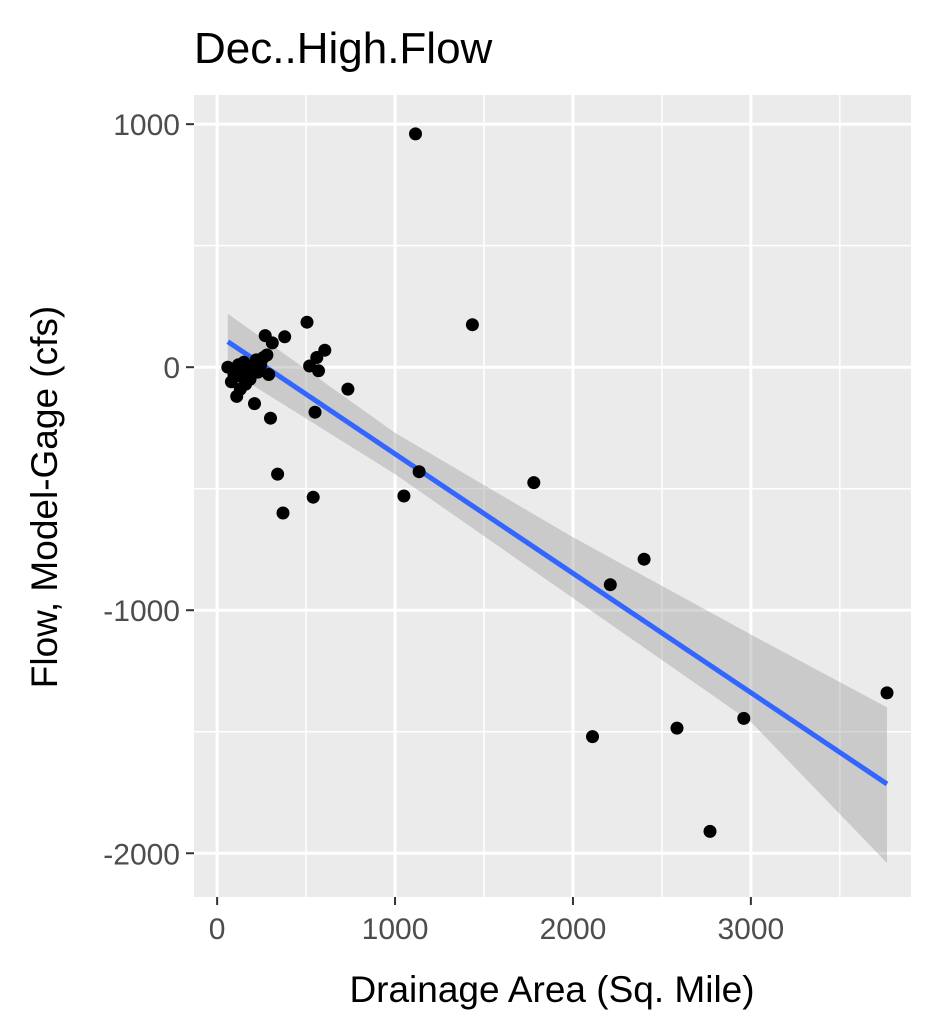  What do you see at coordinates (496, 921) in the screenshot?
I see `x-axis: 0 1000 2000 3000` at bounding box center [496, 921].